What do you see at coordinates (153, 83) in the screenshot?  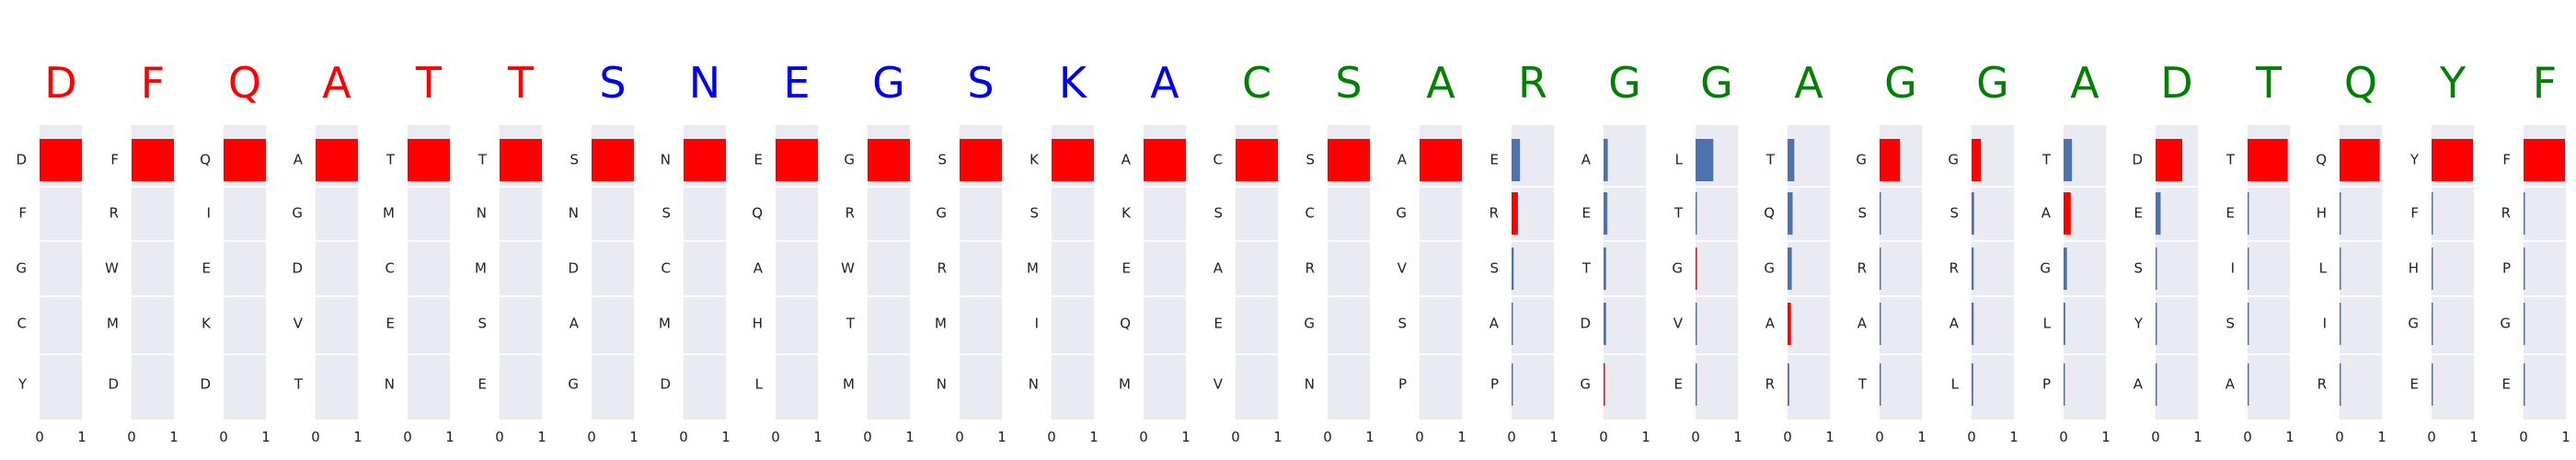 I see `token-label: F` at bounding box center [153, 83].